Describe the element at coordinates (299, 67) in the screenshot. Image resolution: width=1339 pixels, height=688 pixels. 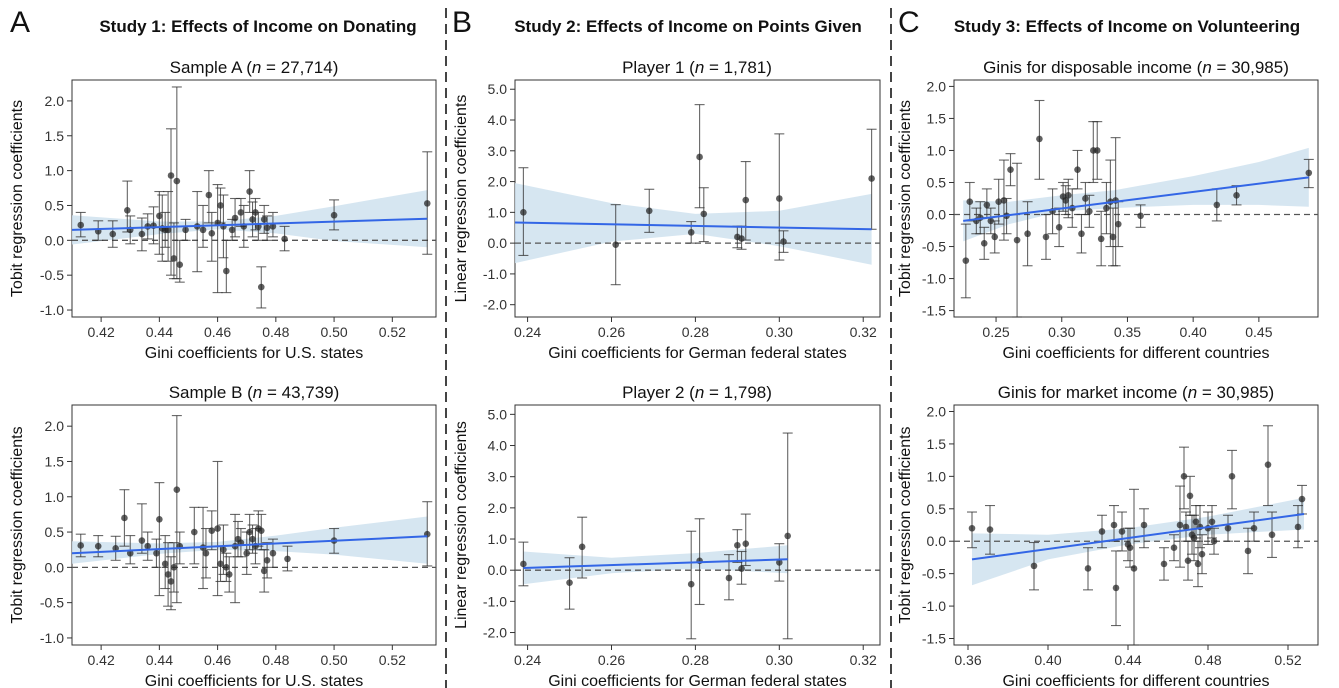
I see `subtitle-text: = 27,714)` at that location.